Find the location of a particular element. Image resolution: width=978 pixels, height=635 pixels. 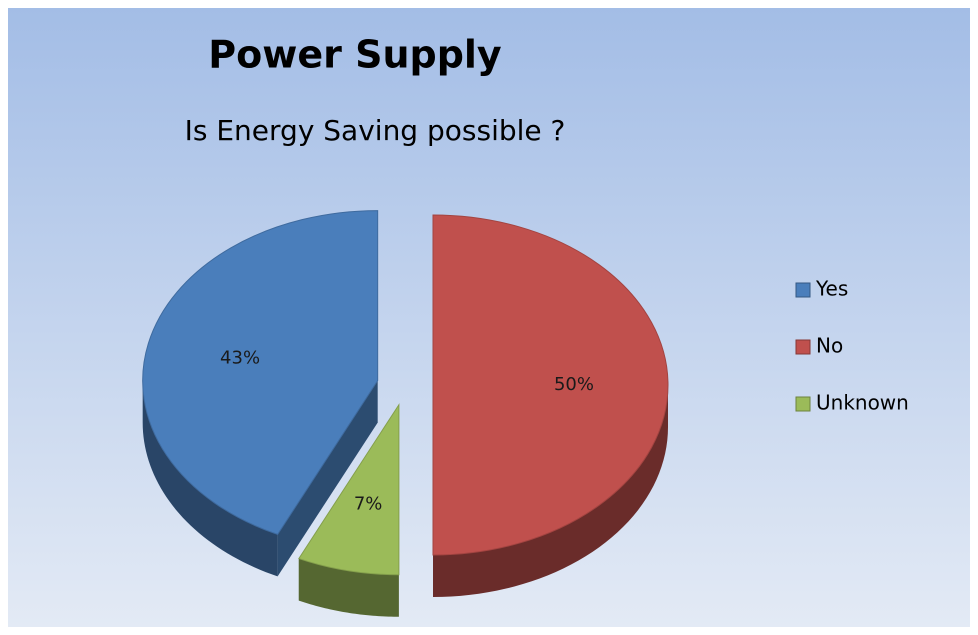

chart-title: Power Supply is located at coordinates (355, 55).